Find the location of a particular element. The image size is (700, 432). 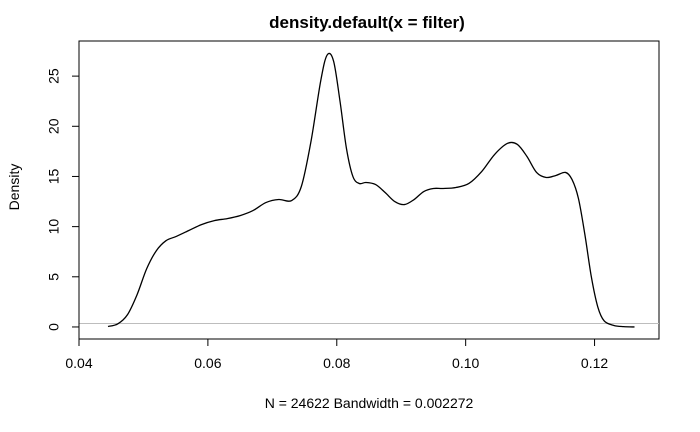

y-tick-label: 0 is located at coordinates (54, 327).